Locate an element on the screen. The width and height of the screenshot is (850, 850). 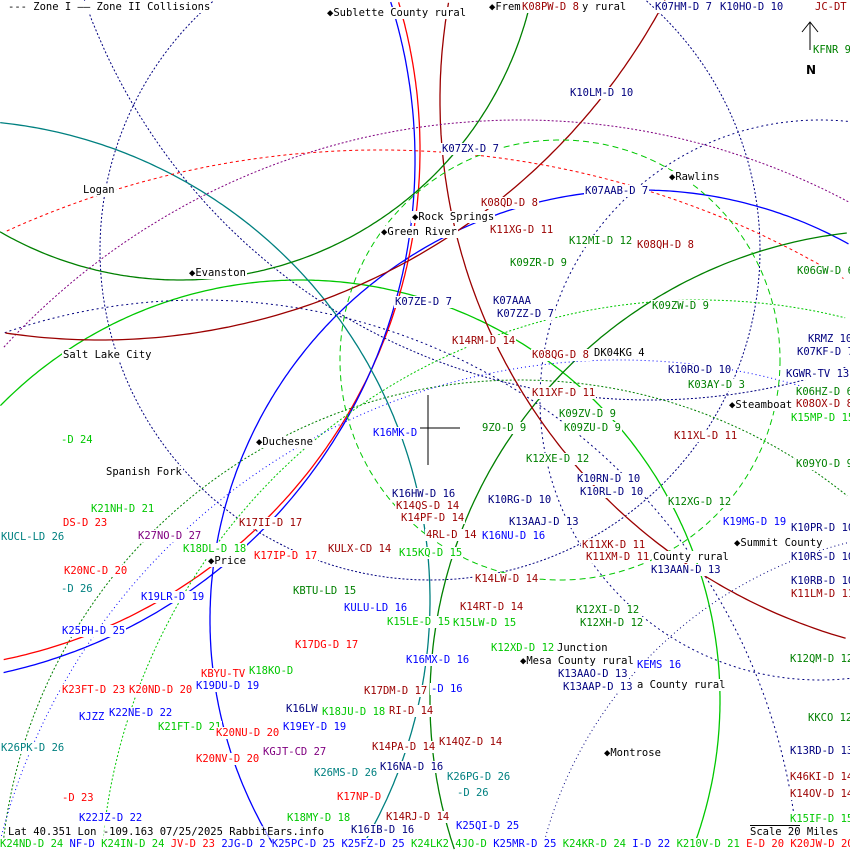
legend-zone1: --- Zone I is located at coordinates (40, 7).